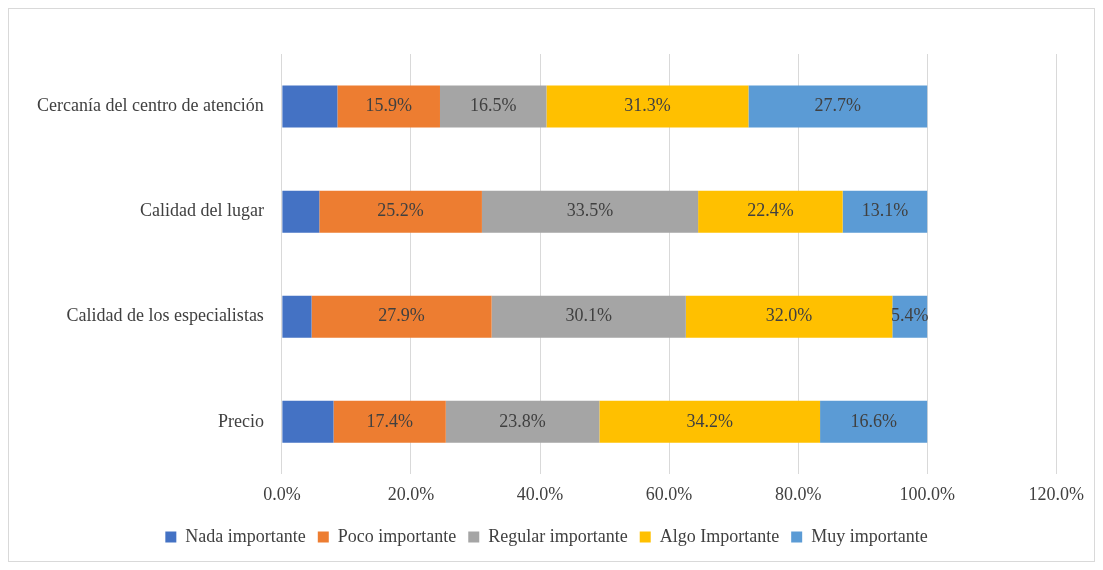 Image resolution: width=1103 pixels, height=570 pixels. I want to click on data-label: 16.6%, so click(873, 420).